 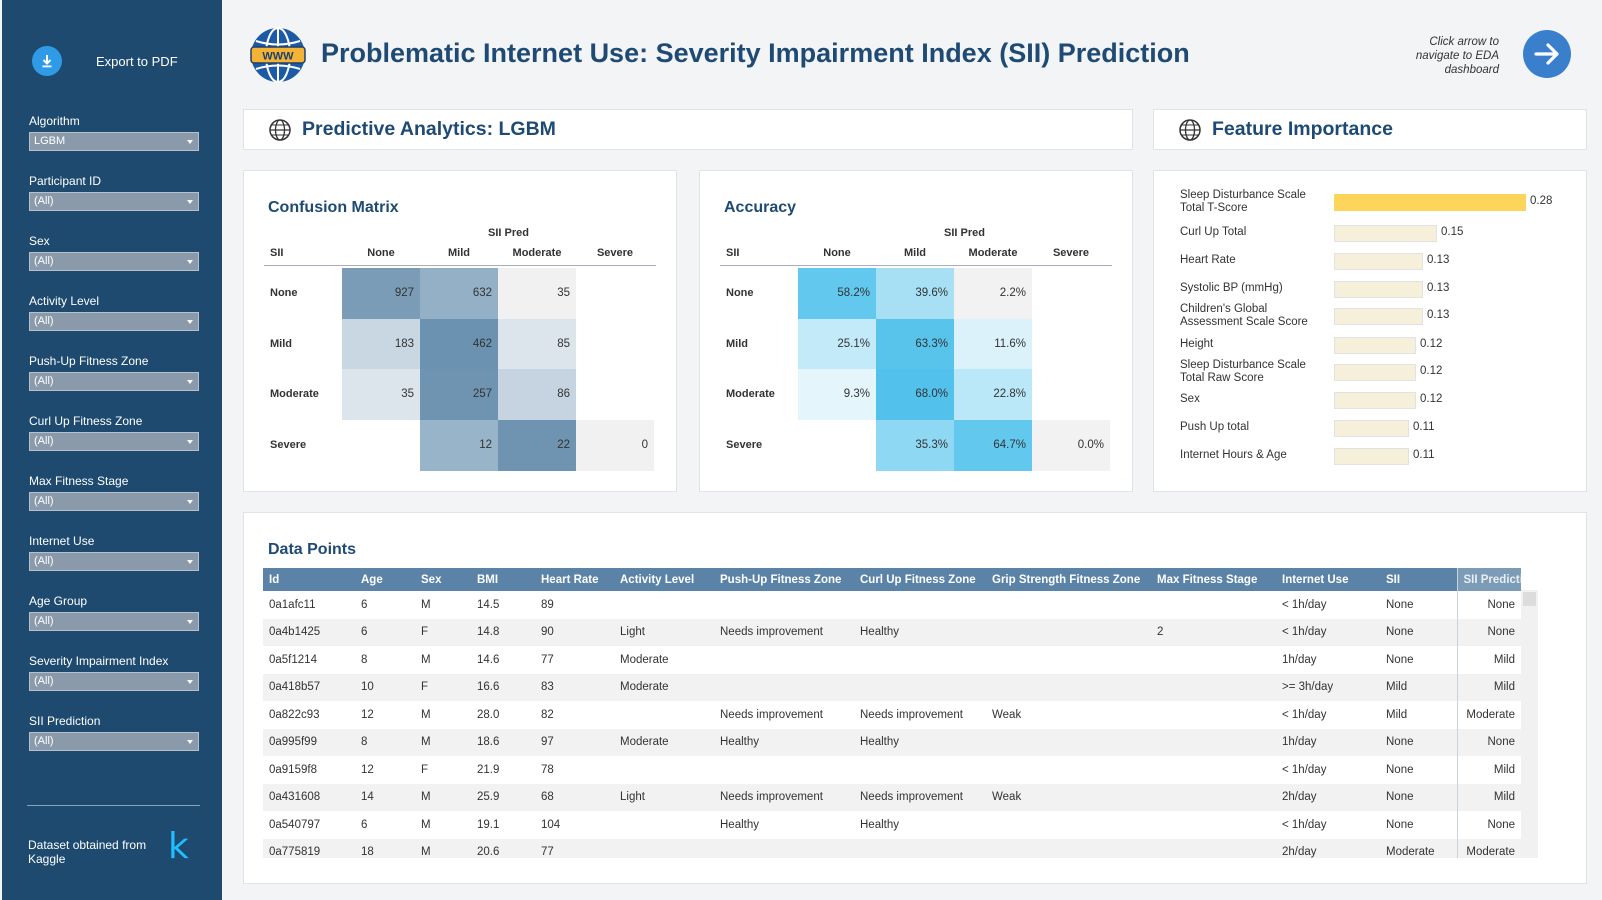 What do you see at coordinates (993, 394) in the screenshot?
I see `matrix-cell: 22.8%` at bounding box center [993, 394].